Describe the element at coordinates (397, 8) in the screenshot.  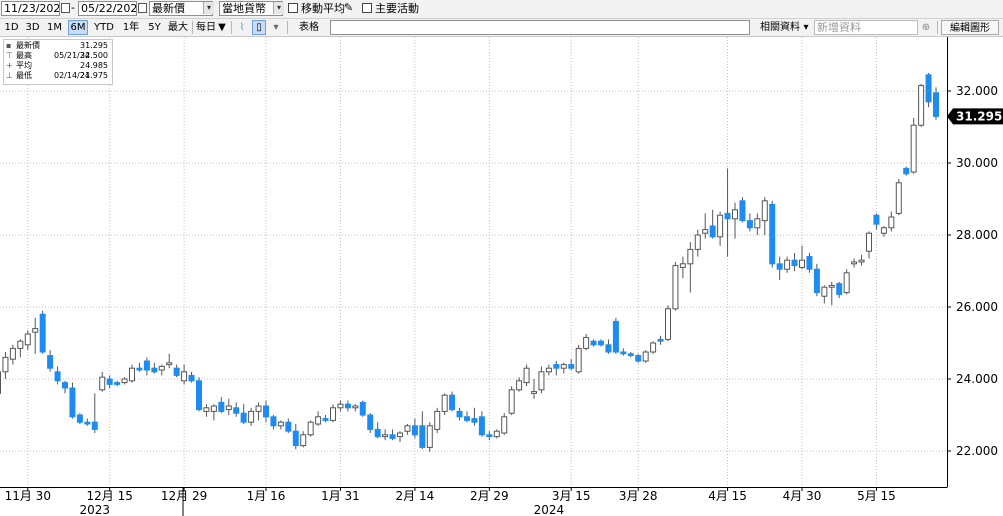
I see `key-events-label: 主要活動` at that location.